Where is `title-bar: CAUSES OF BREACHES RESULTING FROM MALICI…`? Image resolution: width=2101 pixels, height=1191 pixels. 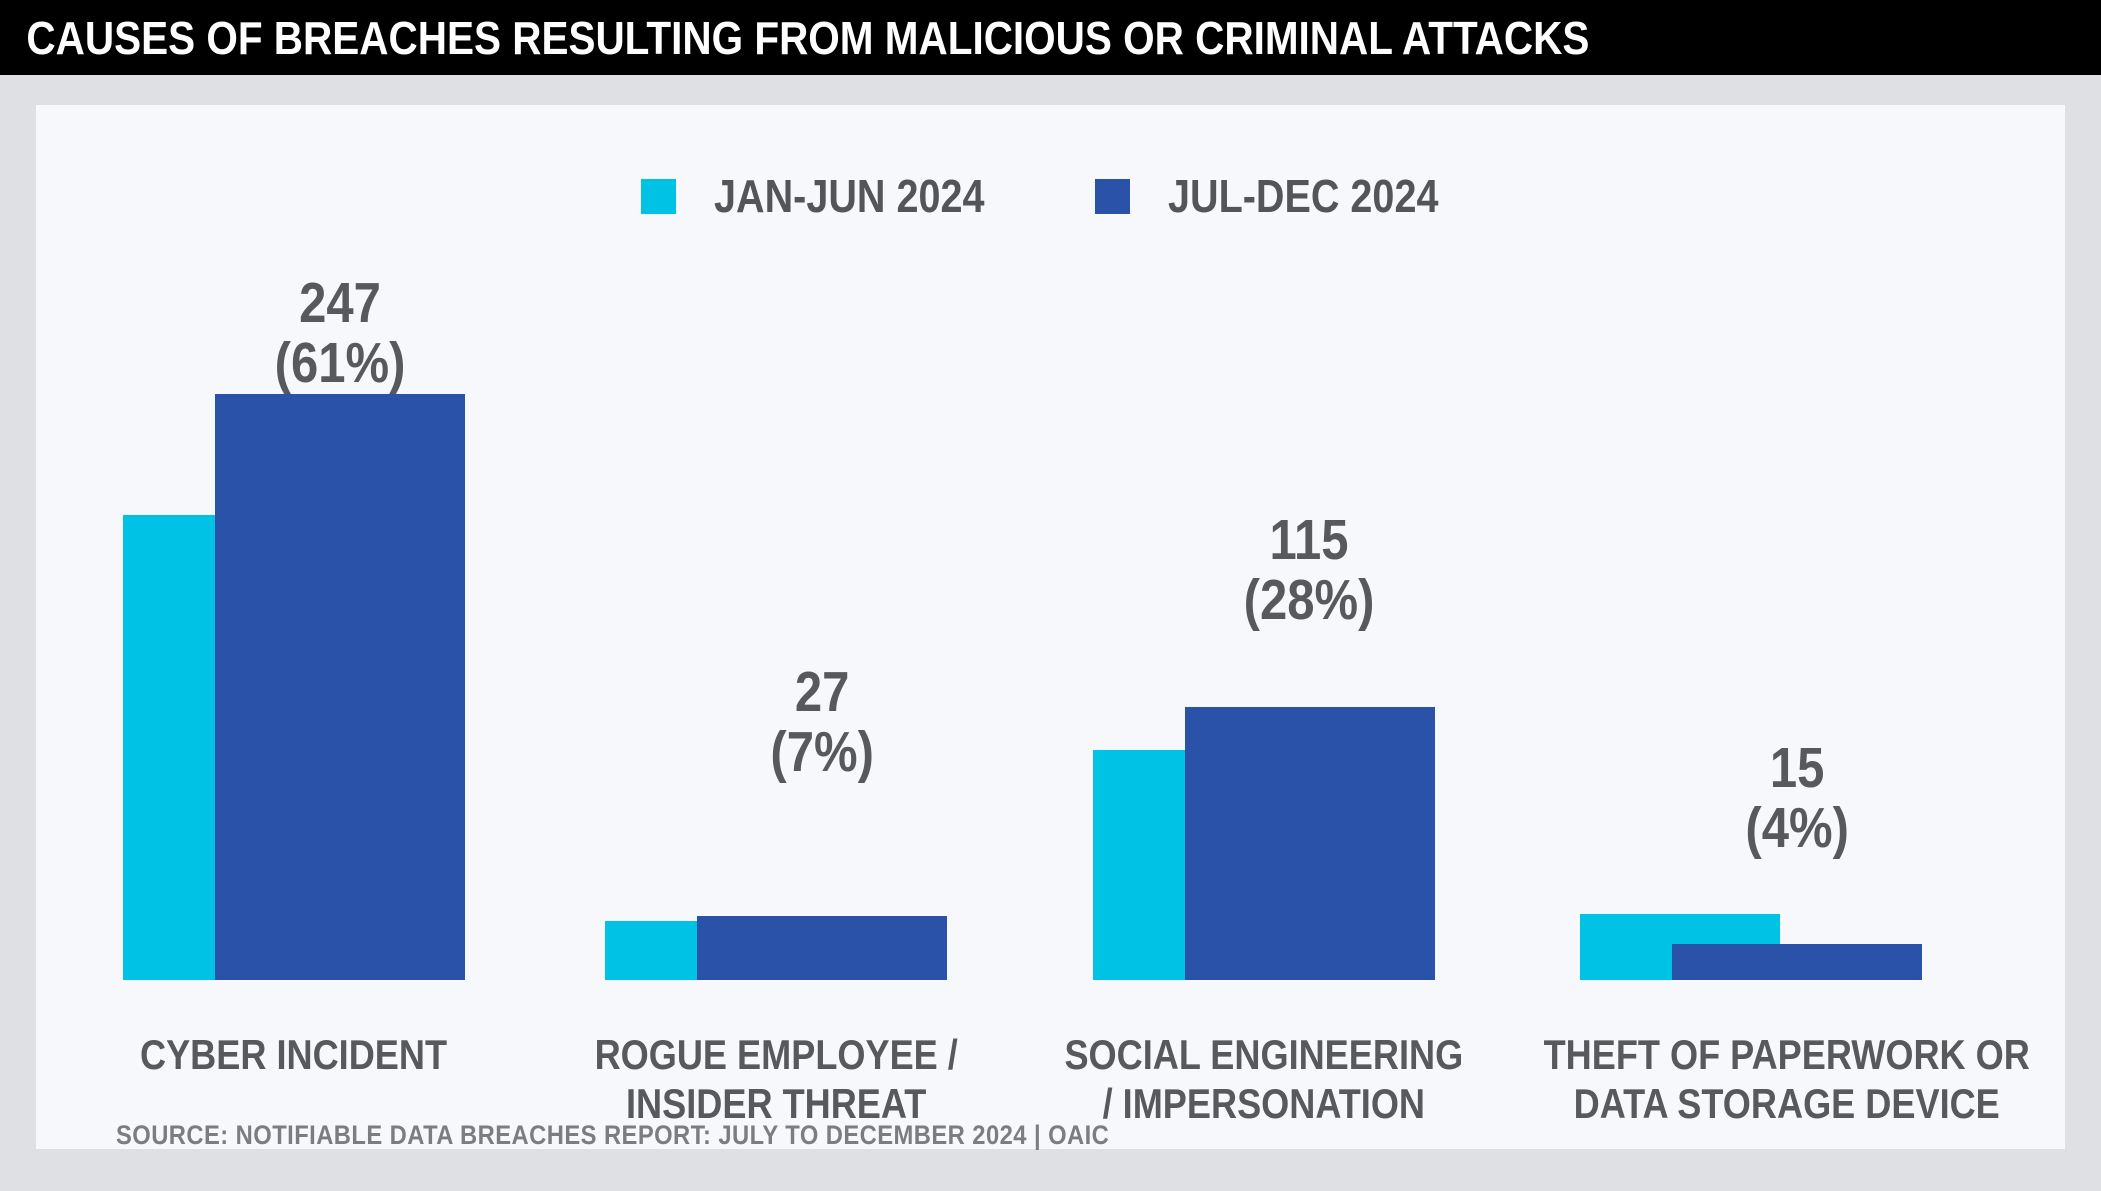 title-bar: CAUSES OF BREACHES RESULTING FROM MALICI… is located at coordinates (1050, 37).